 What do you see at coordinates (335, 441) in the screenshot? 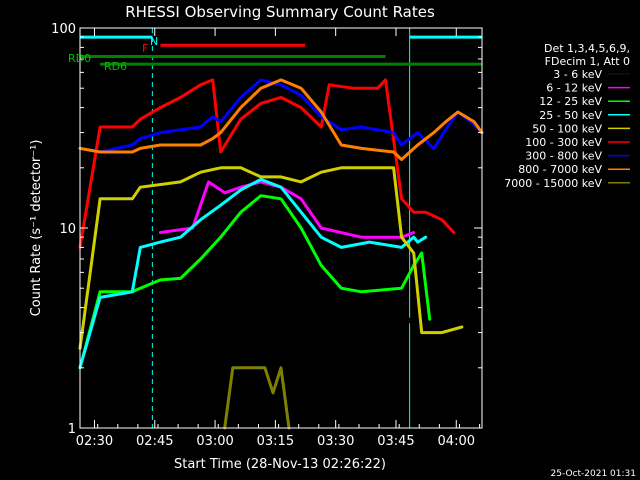
I see `x-tick-label-4: 03:30` at bounding box center [335, 441].